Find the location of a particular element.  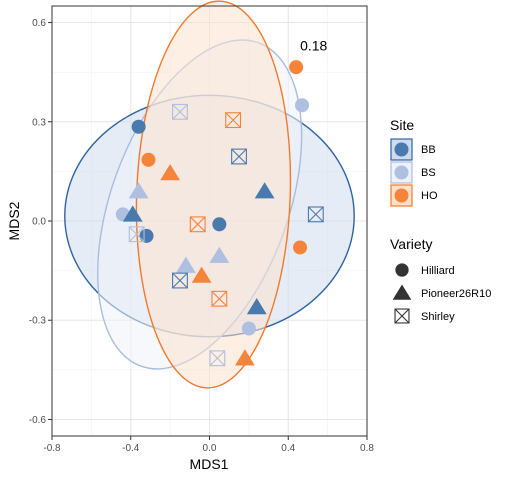

x-tick-label: -0.8 is located at coordinates (52, 448).